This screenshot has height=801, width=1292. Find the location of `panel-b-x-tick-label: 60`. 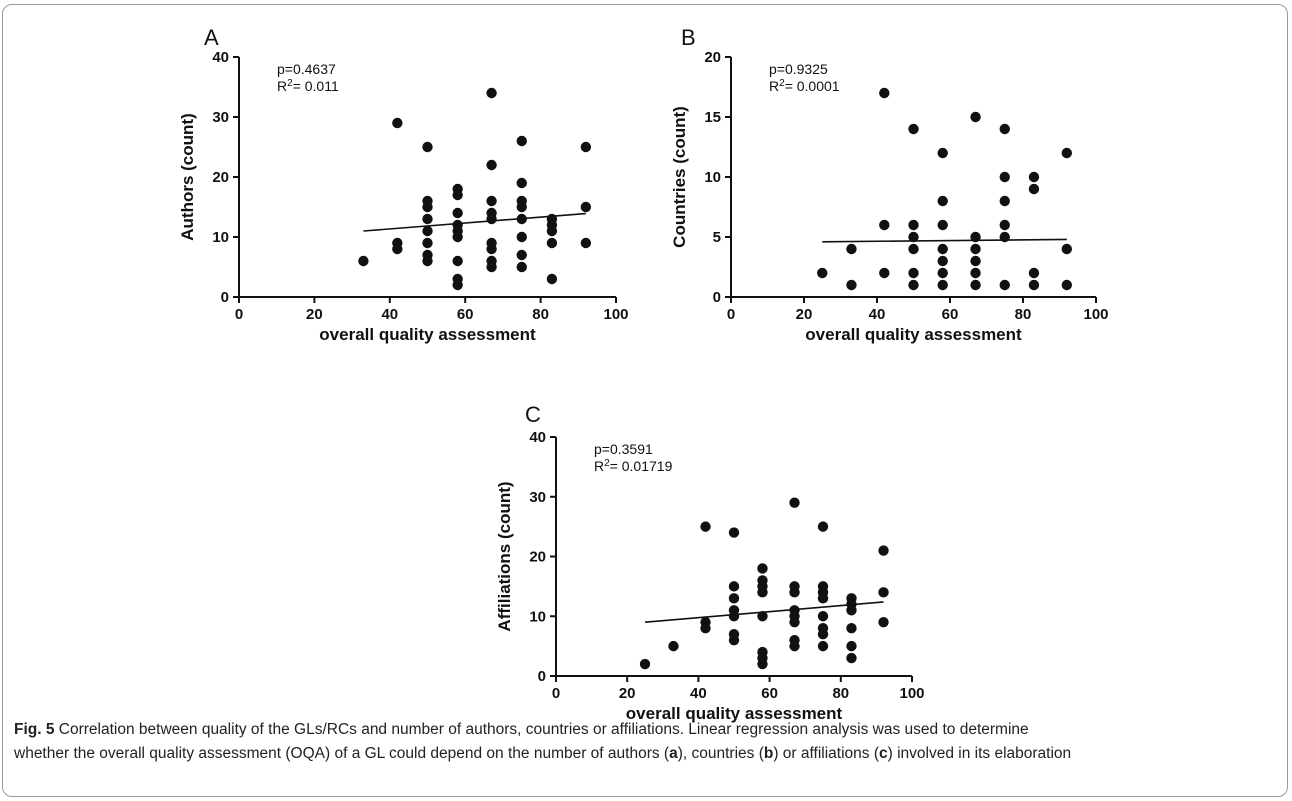

panel-b-x-tick-label: 60 is located at coordinates (950, 314).